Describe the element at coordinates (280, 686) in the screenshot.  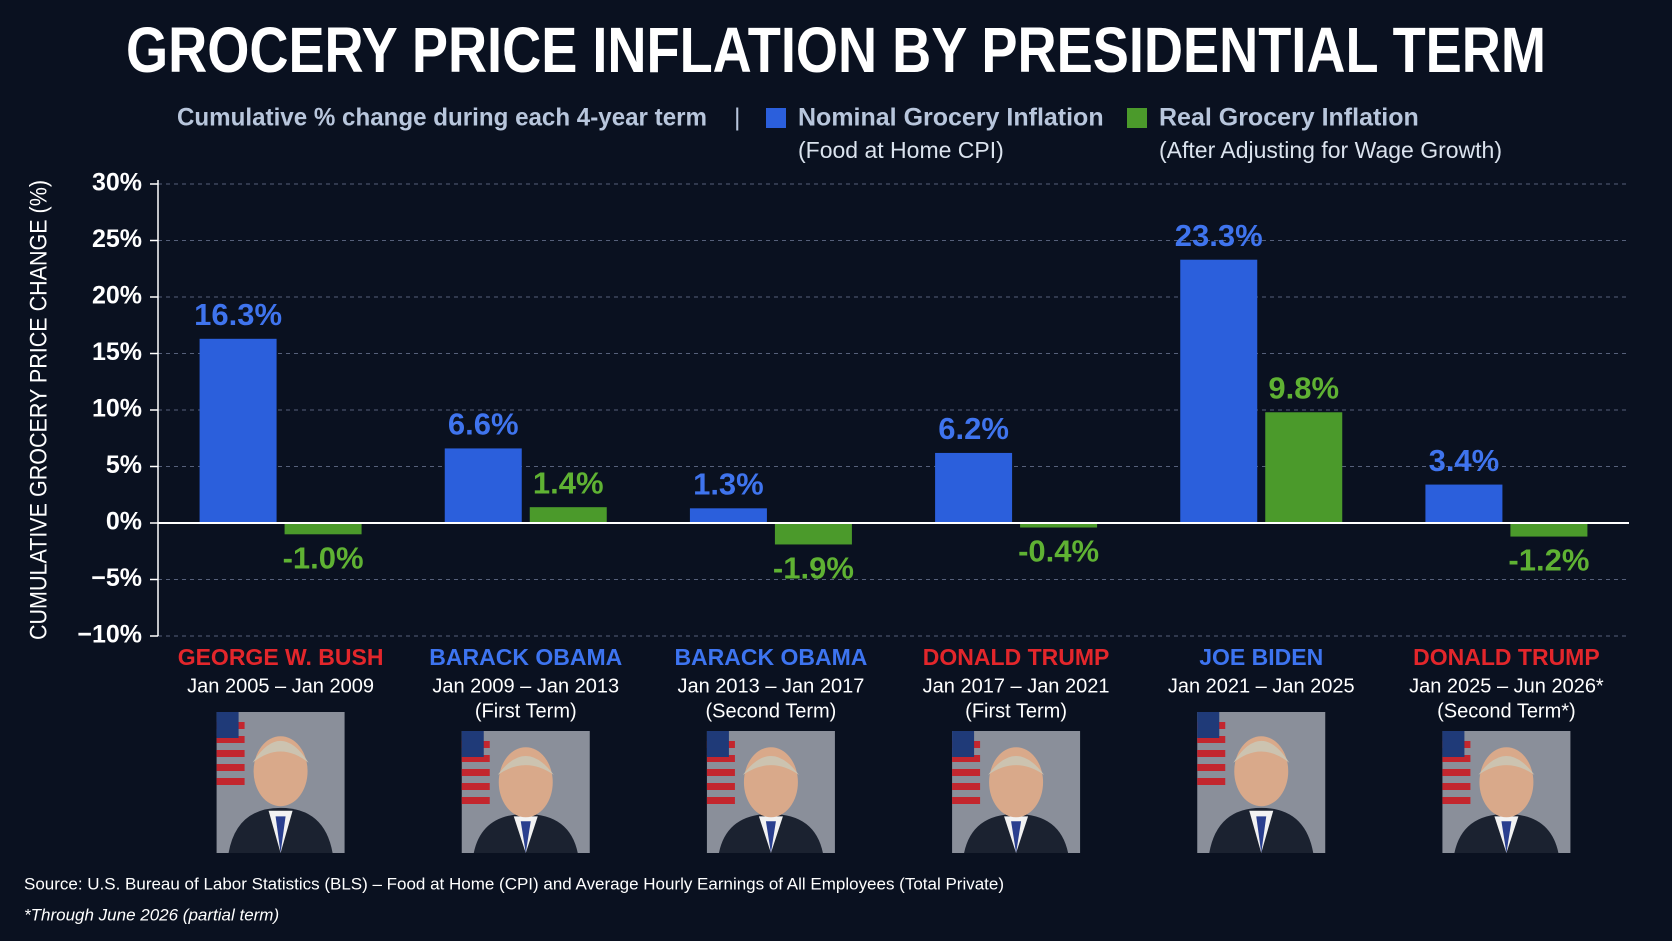
I see `term-period: Jan 2005 – Jan 2009` at that location.